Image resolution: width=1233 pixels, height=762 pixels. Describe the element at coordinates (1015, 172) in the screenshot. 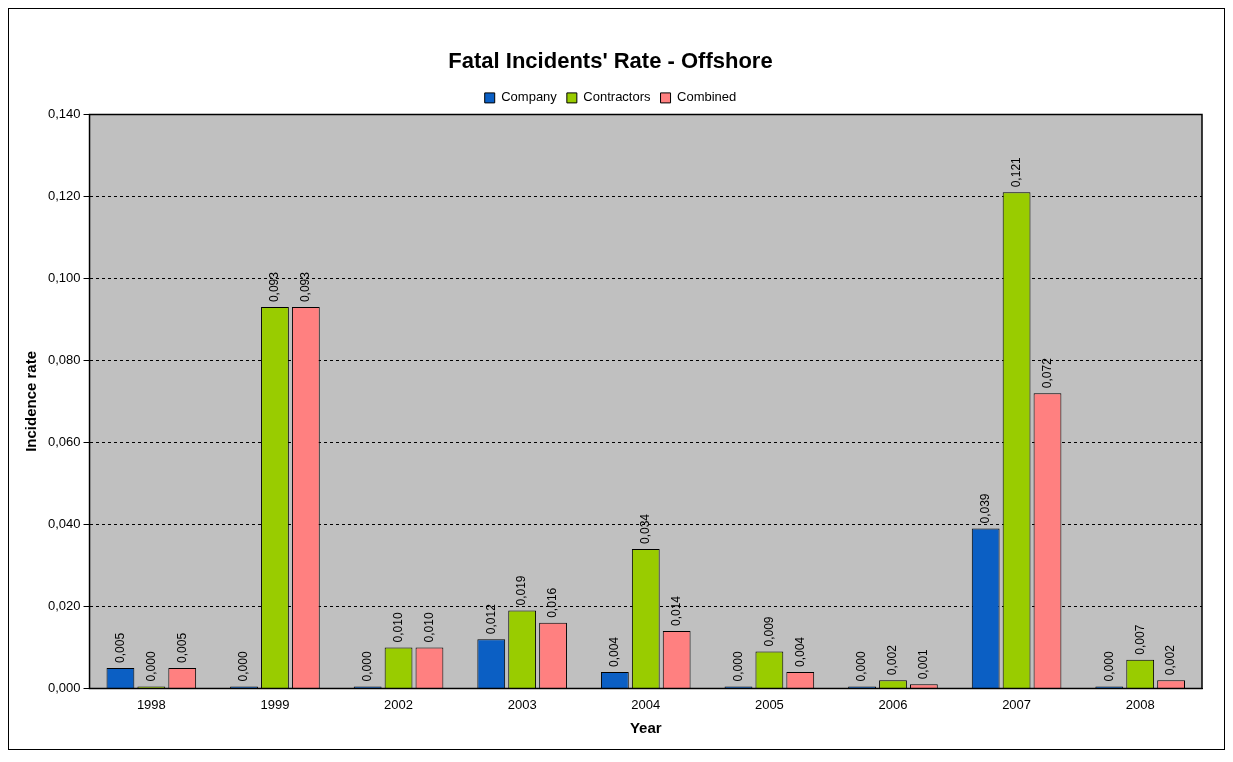

I see `data-label: 0,121` at that location.